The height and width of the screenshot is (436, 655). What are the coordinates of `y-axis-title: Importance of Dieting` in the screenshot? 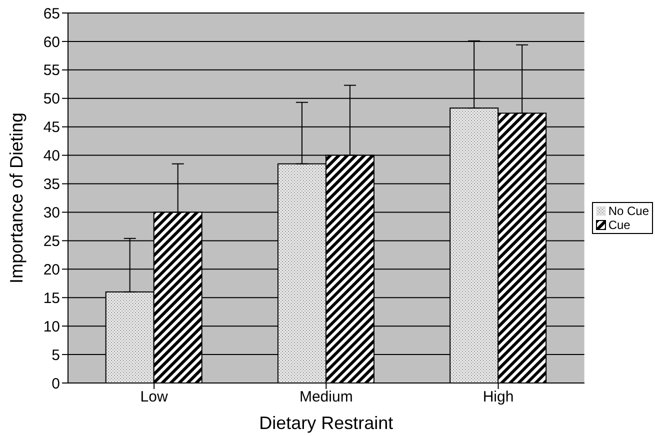 It's located at (16, 198).